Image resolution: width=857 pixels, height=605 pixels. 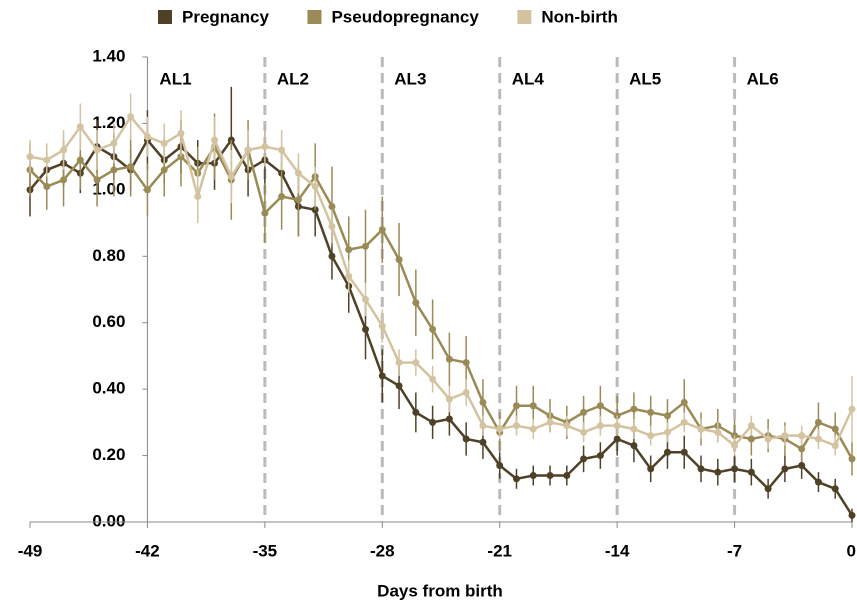 What do you see at coordinates (30, 550) in the screenshot?
I see `x-tick-label: -49` at bounding box center [30, 550].